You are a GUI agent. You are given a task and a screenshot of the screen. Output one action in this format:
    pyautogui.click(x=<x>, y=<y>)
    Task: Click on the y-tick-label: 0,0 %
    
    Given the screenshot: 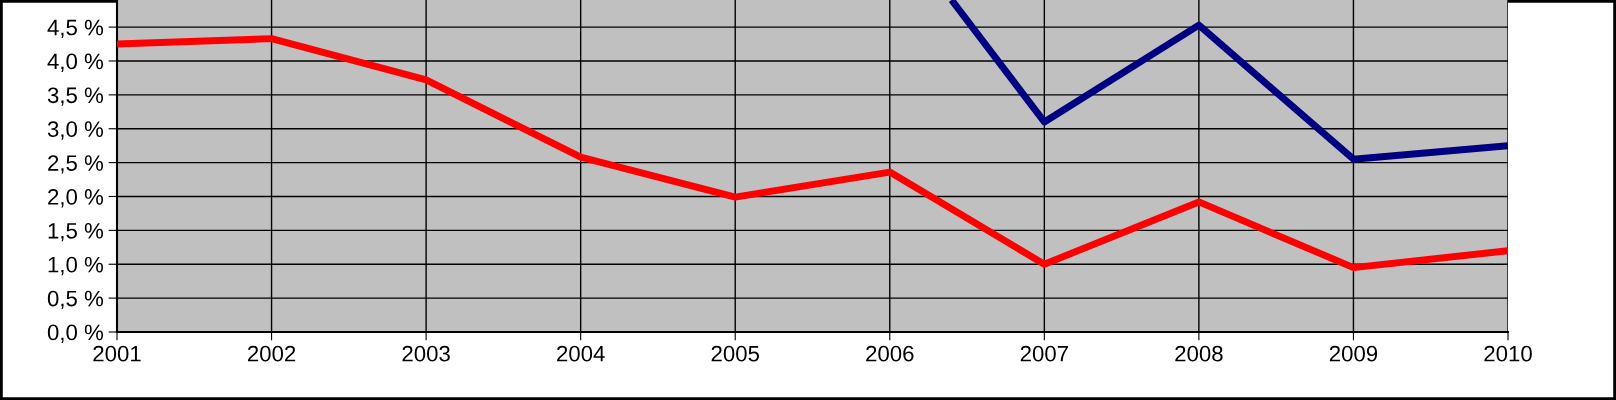 What is the action you would take?
    pyautogui.click(x=75, y=333)
    